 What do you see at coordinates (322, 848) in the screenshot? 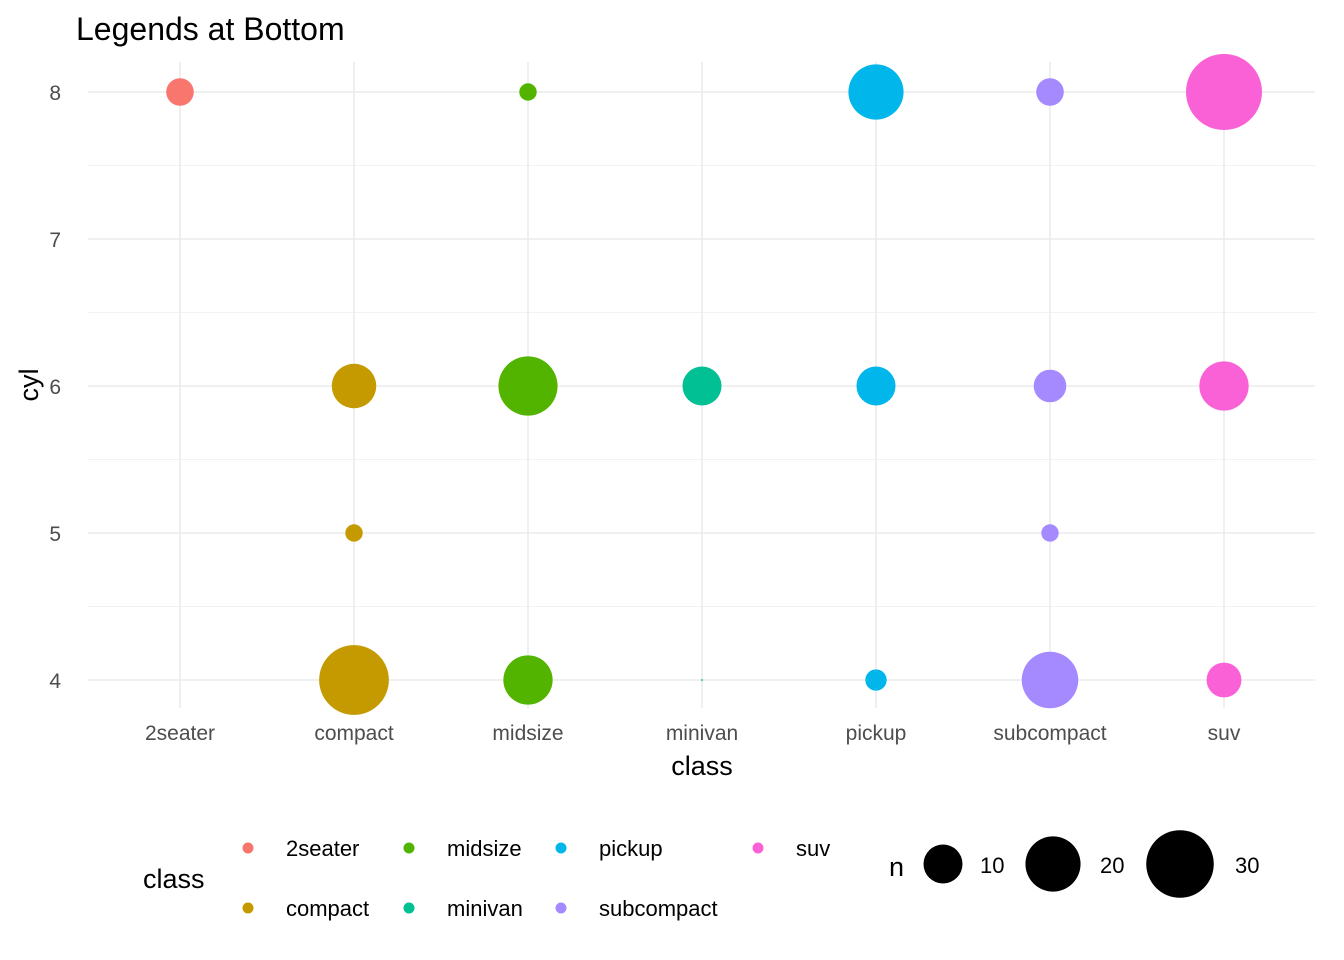
I see `legend-label-2seater: 2seater` at bounding box center [322, 848].